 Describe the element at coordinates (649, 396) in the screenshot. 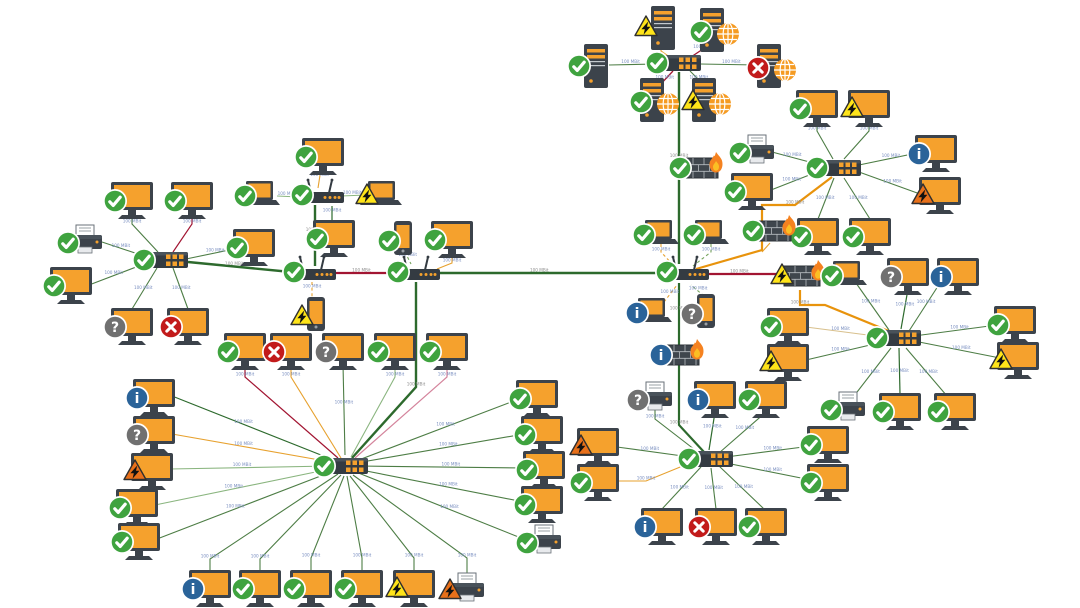

I see `node-printer: ?` at that location.